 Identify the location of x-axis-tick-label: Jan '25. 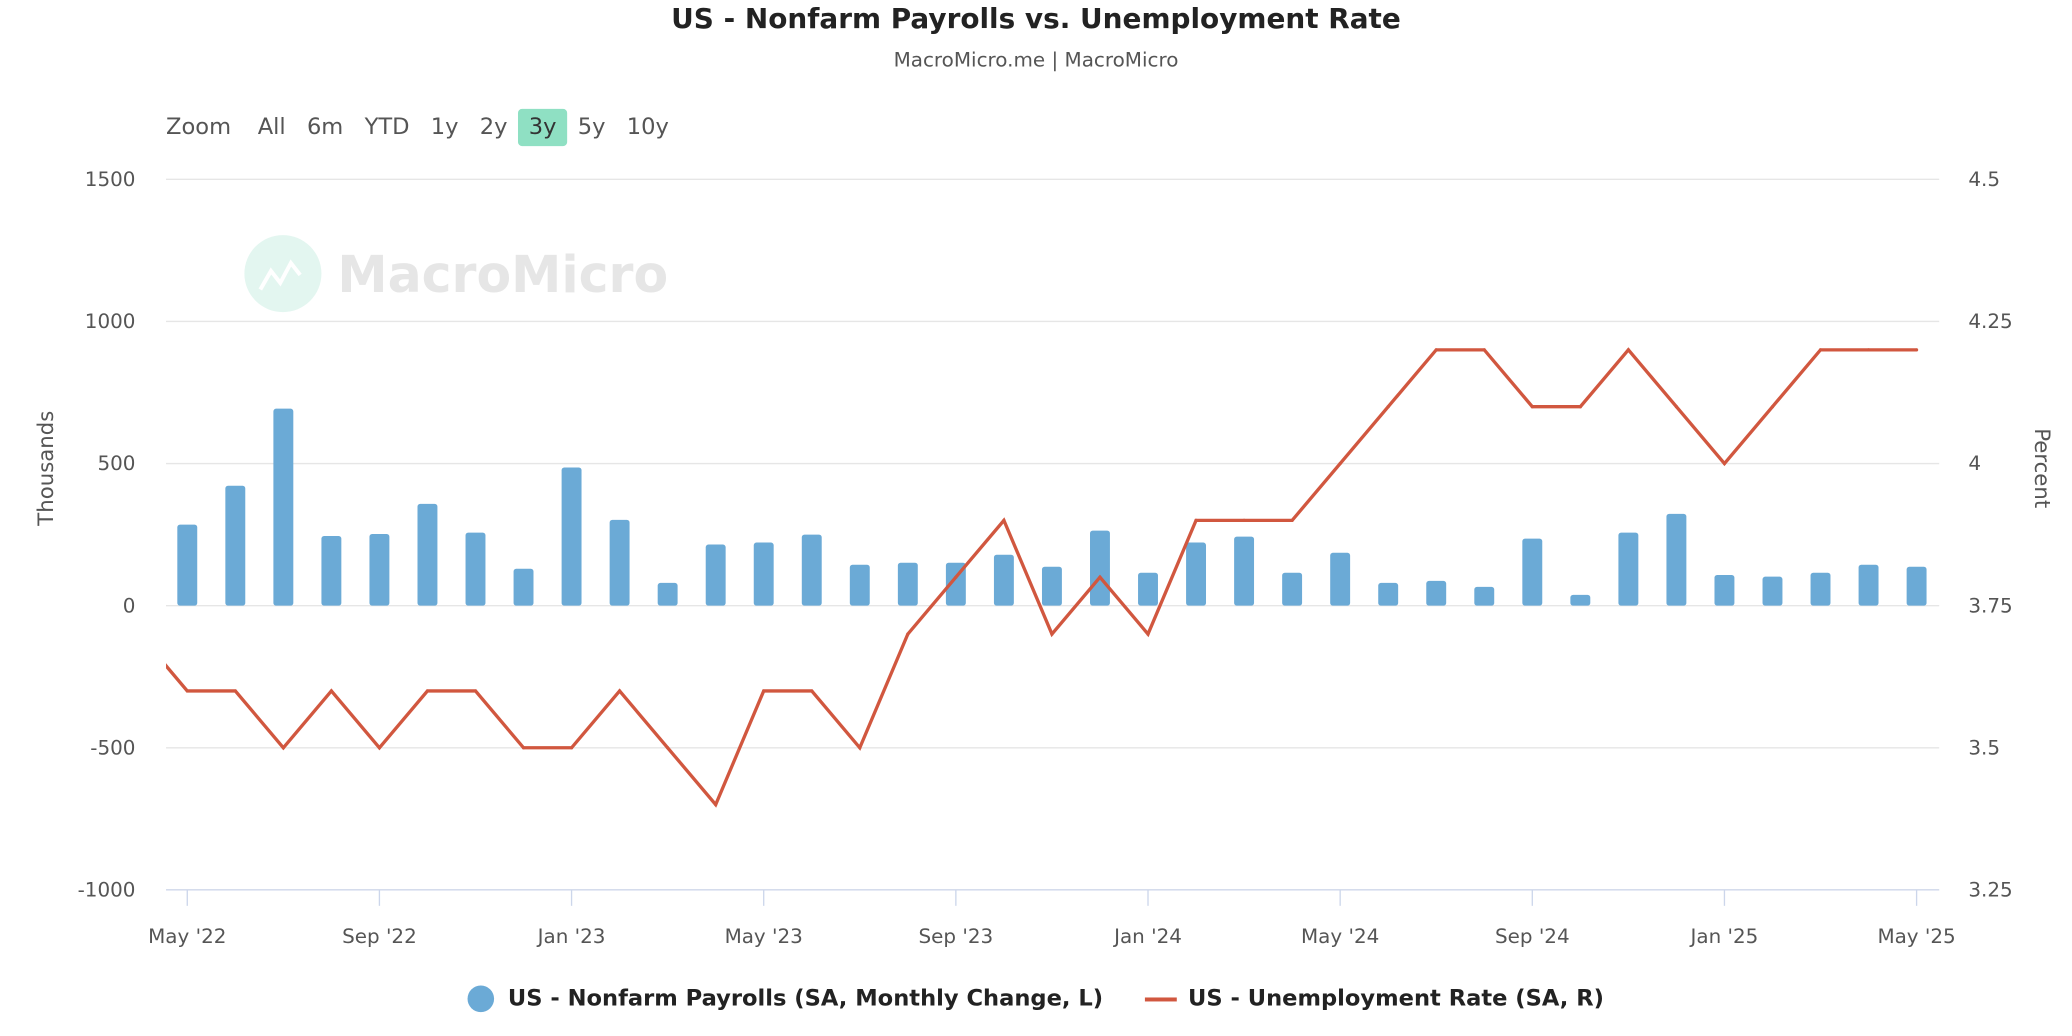
(1724, 936).